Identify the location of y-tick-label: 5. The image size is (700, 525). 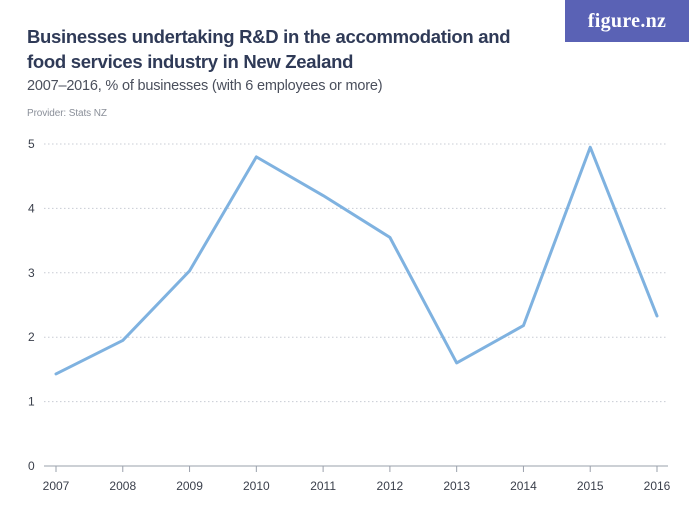
(31, 144).